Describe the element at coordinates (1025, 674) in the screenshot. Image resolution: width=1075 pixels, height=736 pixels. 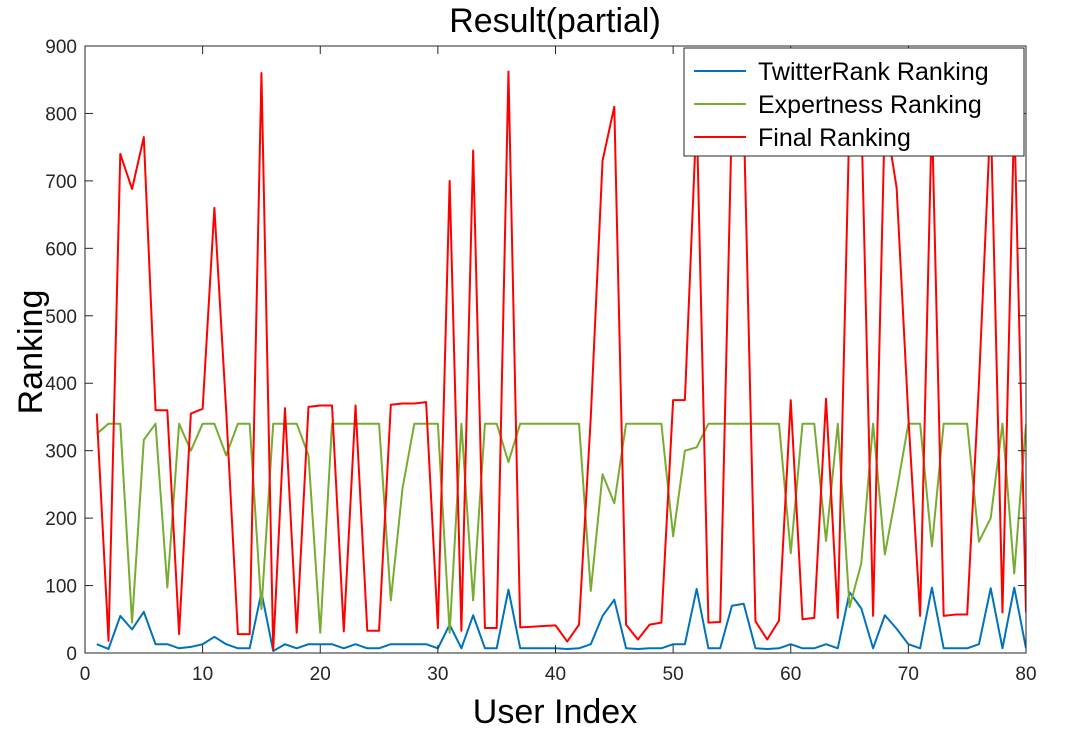
I see `x-tick-label: 80` at that location.